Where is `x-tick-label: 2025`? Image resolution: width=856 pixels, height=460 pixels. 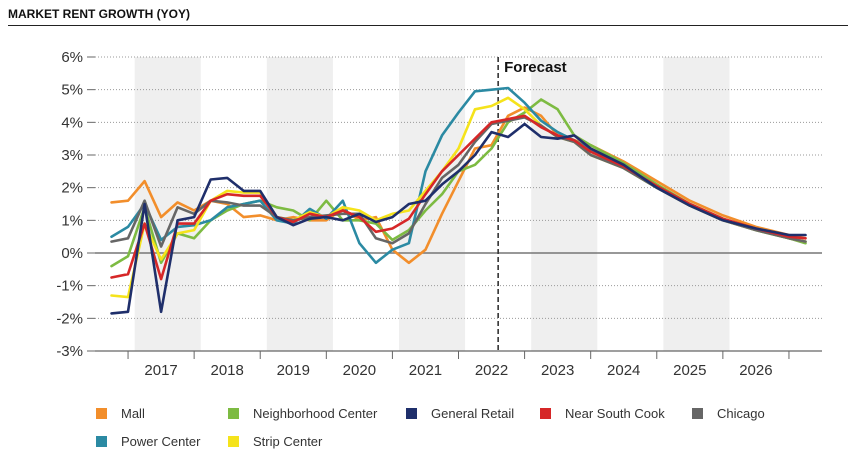 x-tick-label: 2025 is located at coordinates (689, 370).